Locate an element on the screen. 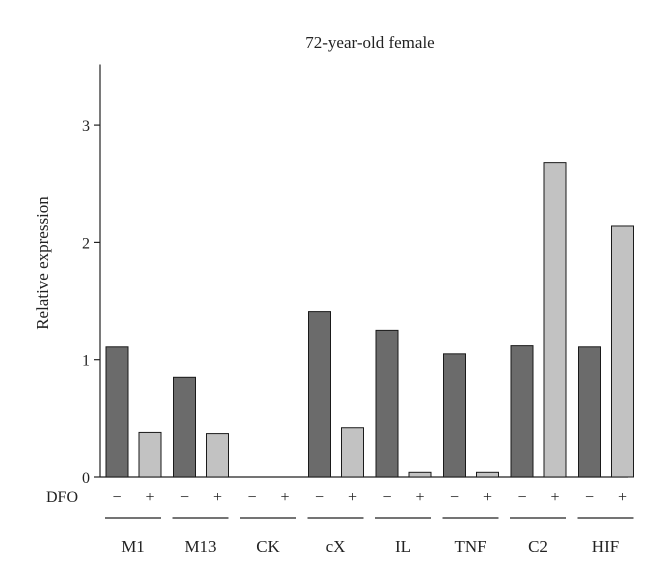 The image size is (660, 580). group-label: CK is located at coordinates (268, 546).